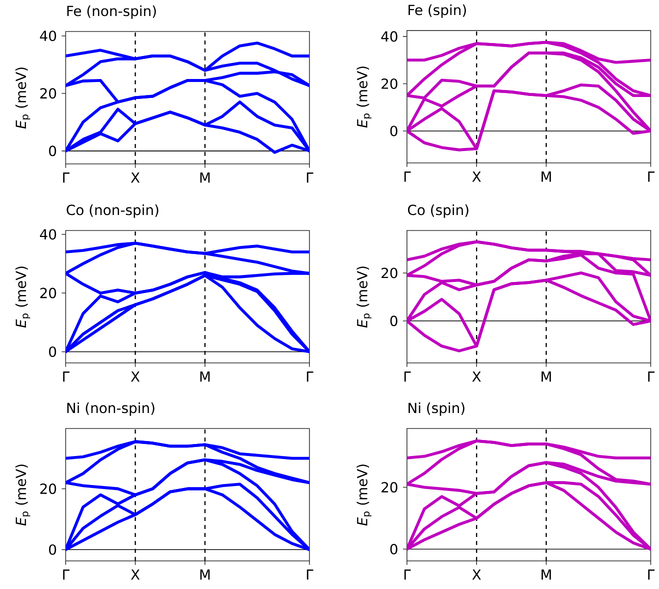 The image size is (659, 589). Describe the element at coordinates (436, 409) in the screenshot. I see `chart-title: Ni (spin)` at that location.